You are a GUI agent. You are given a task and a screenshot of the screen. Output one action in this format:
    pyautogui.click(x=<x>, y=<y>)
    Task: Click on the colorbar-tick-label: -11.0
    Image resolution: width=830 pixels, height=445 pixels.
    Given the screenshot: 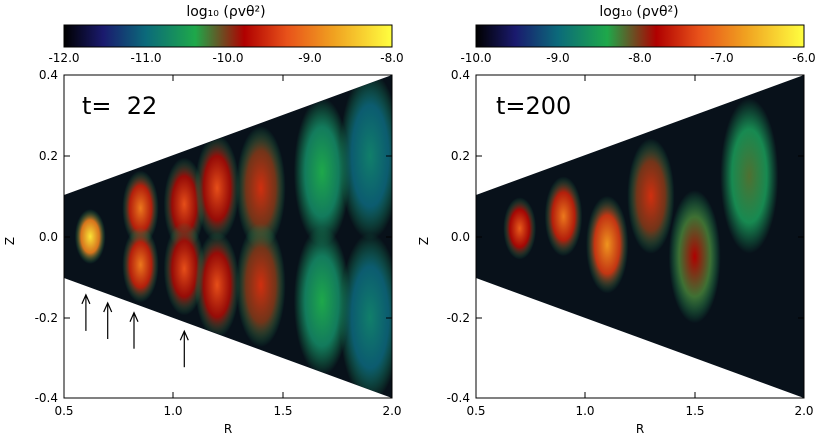 What is the action you would take?
    pyautogui.click(x=145, y=58)
    